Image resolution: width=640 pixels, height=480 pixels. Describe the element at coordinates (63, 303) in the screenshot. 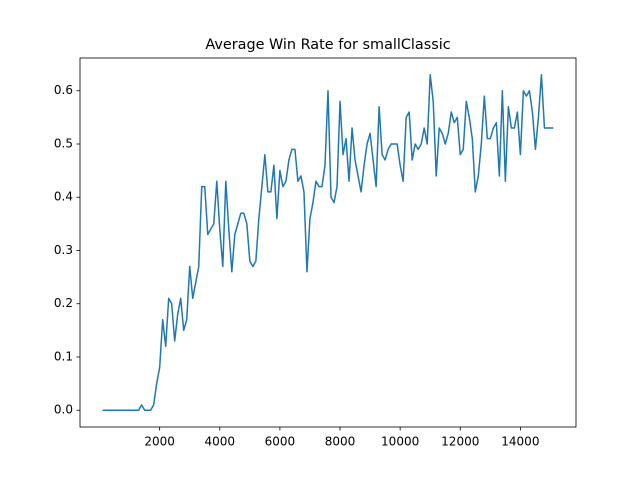

I see `y-tick-label: 0.2` at that location.